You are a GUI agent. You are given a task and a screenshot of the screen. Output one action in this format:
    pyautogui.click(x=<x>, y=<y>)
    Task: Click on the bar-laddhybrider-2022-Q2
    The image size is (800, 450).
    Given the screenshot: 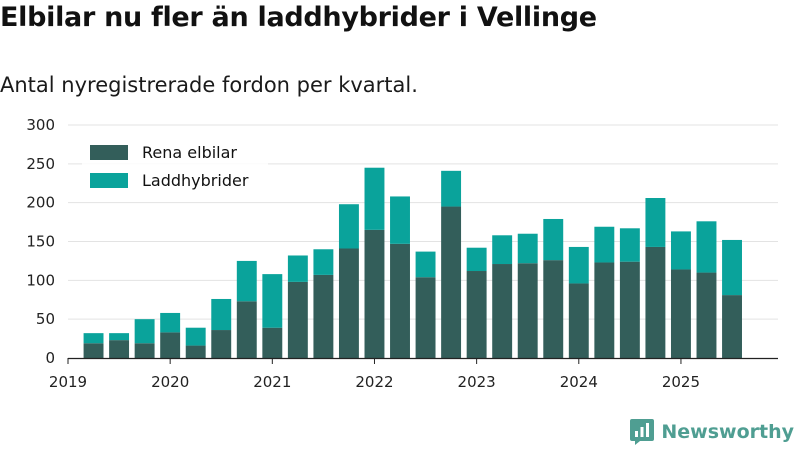 What is the action you would take?
    pyautogui.click(x=400, y=220)
    